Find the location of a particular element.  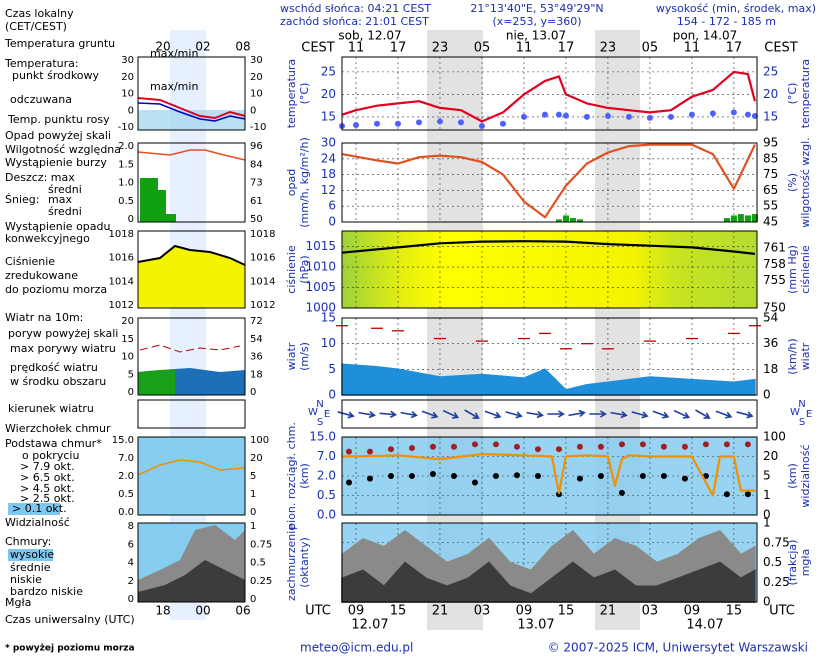

legend-label: poryw powyżej skali is located at coordinates (63, 333).